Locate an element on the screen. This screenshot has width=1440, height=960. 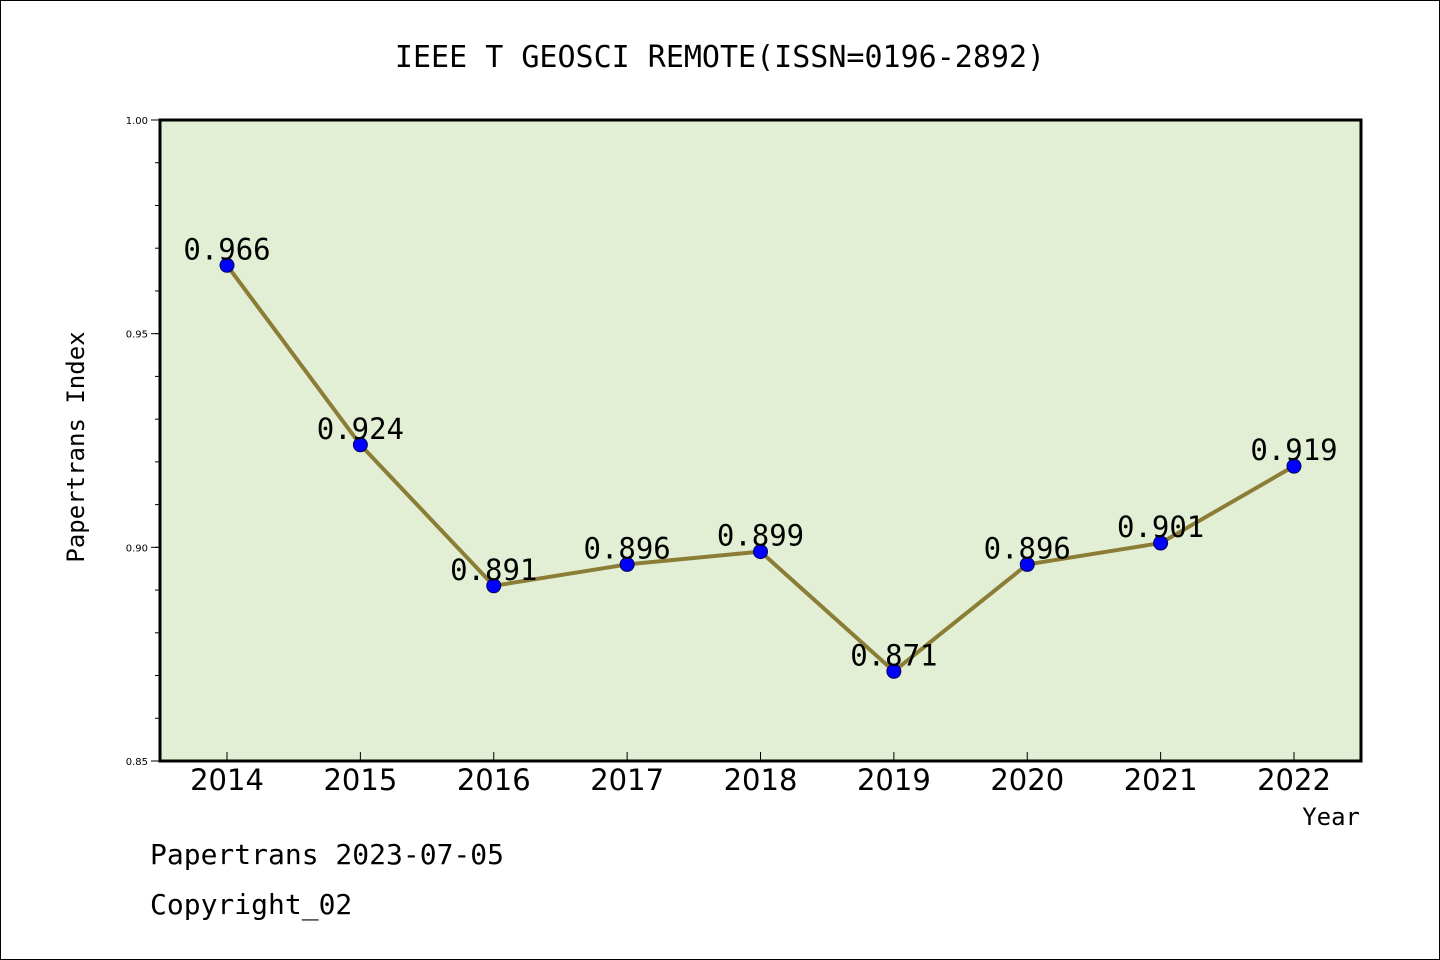
data-label: 0.871 is located at coordinates (893, 655).